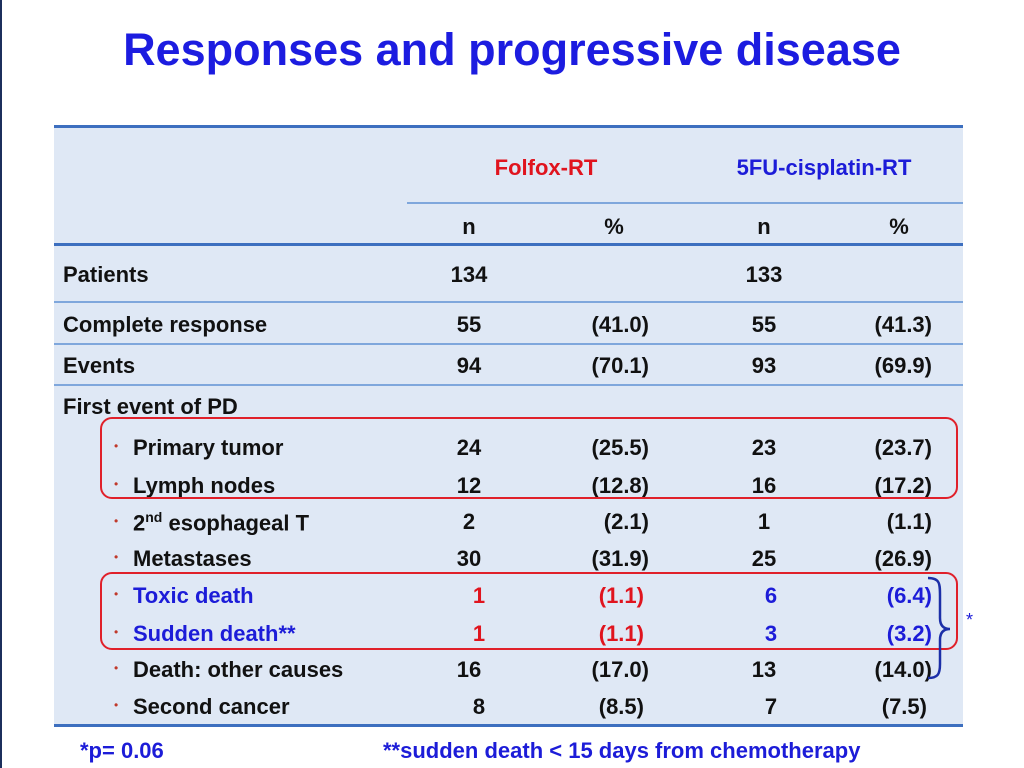 The image size is (1024, 768). I want to click on row-label-sudden-death: Sudden death**, so click(214, 633).